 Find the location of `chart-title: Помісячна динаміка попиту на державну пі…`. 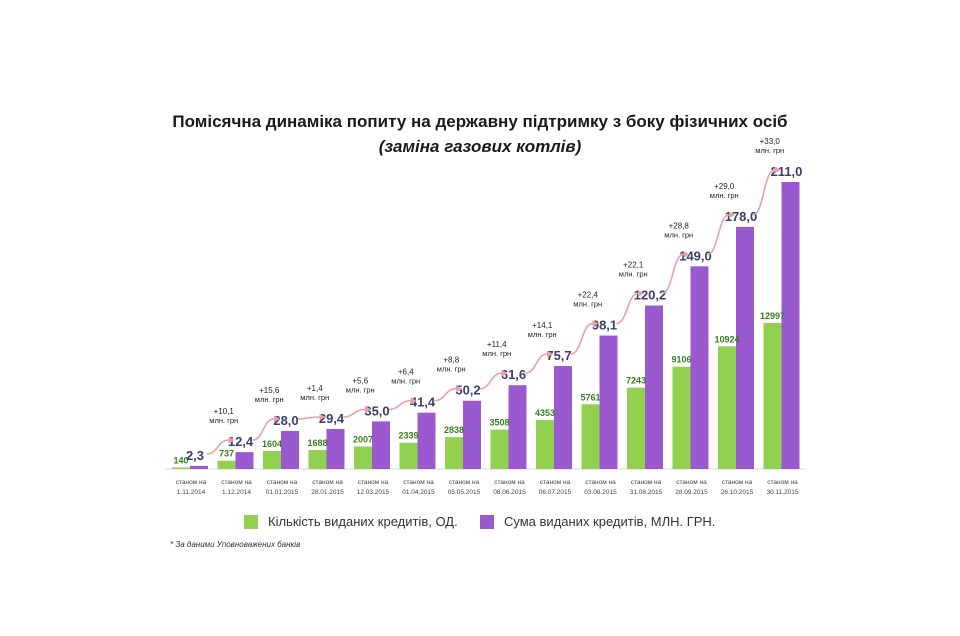

chart-title: Помісячна динаміка попиту на державну пі… is located at coordinates (480, 121).